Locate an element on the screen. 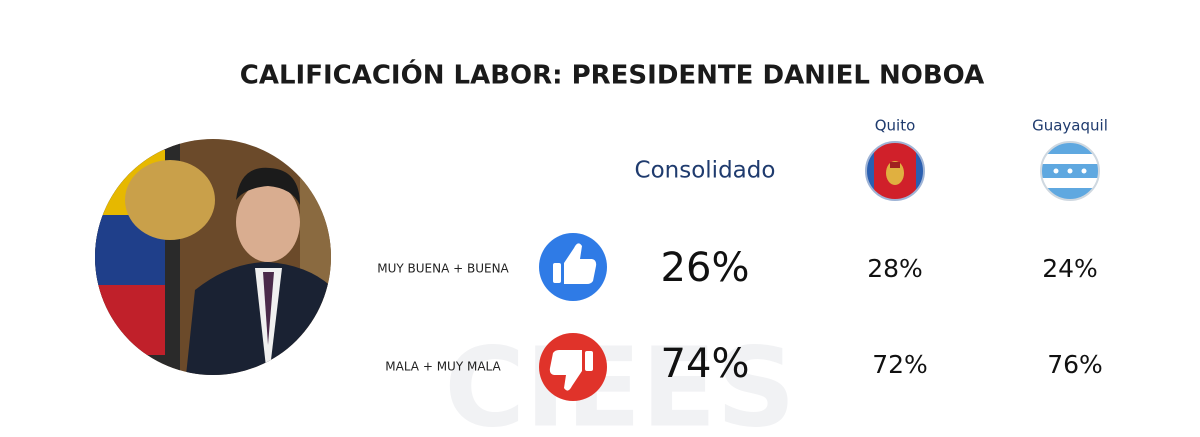 This screenshot has width=1200, height=437. cell-value: 26% is located at coordinates (705, 268).